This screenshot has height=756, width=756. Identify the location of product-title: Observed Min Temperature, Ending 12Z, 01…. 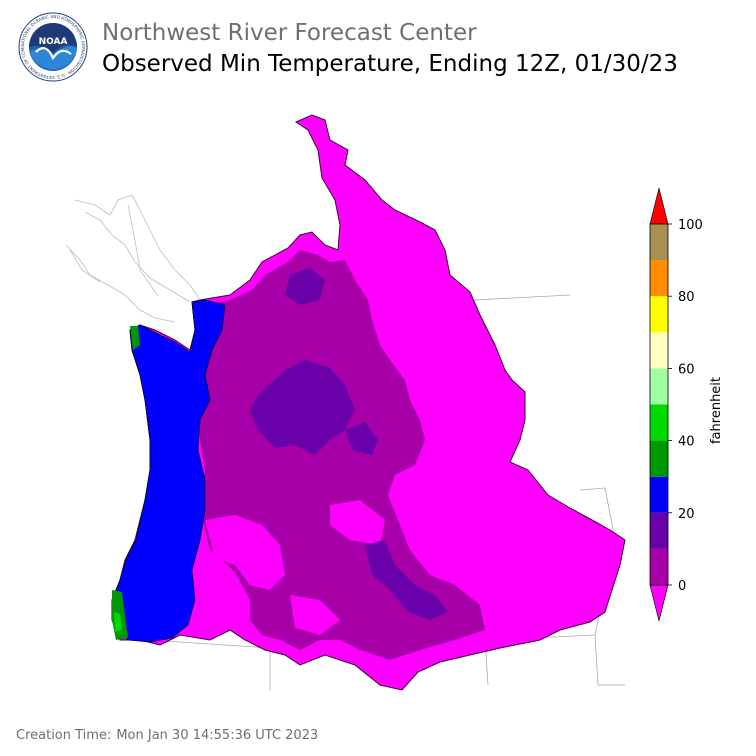
(390, 64).